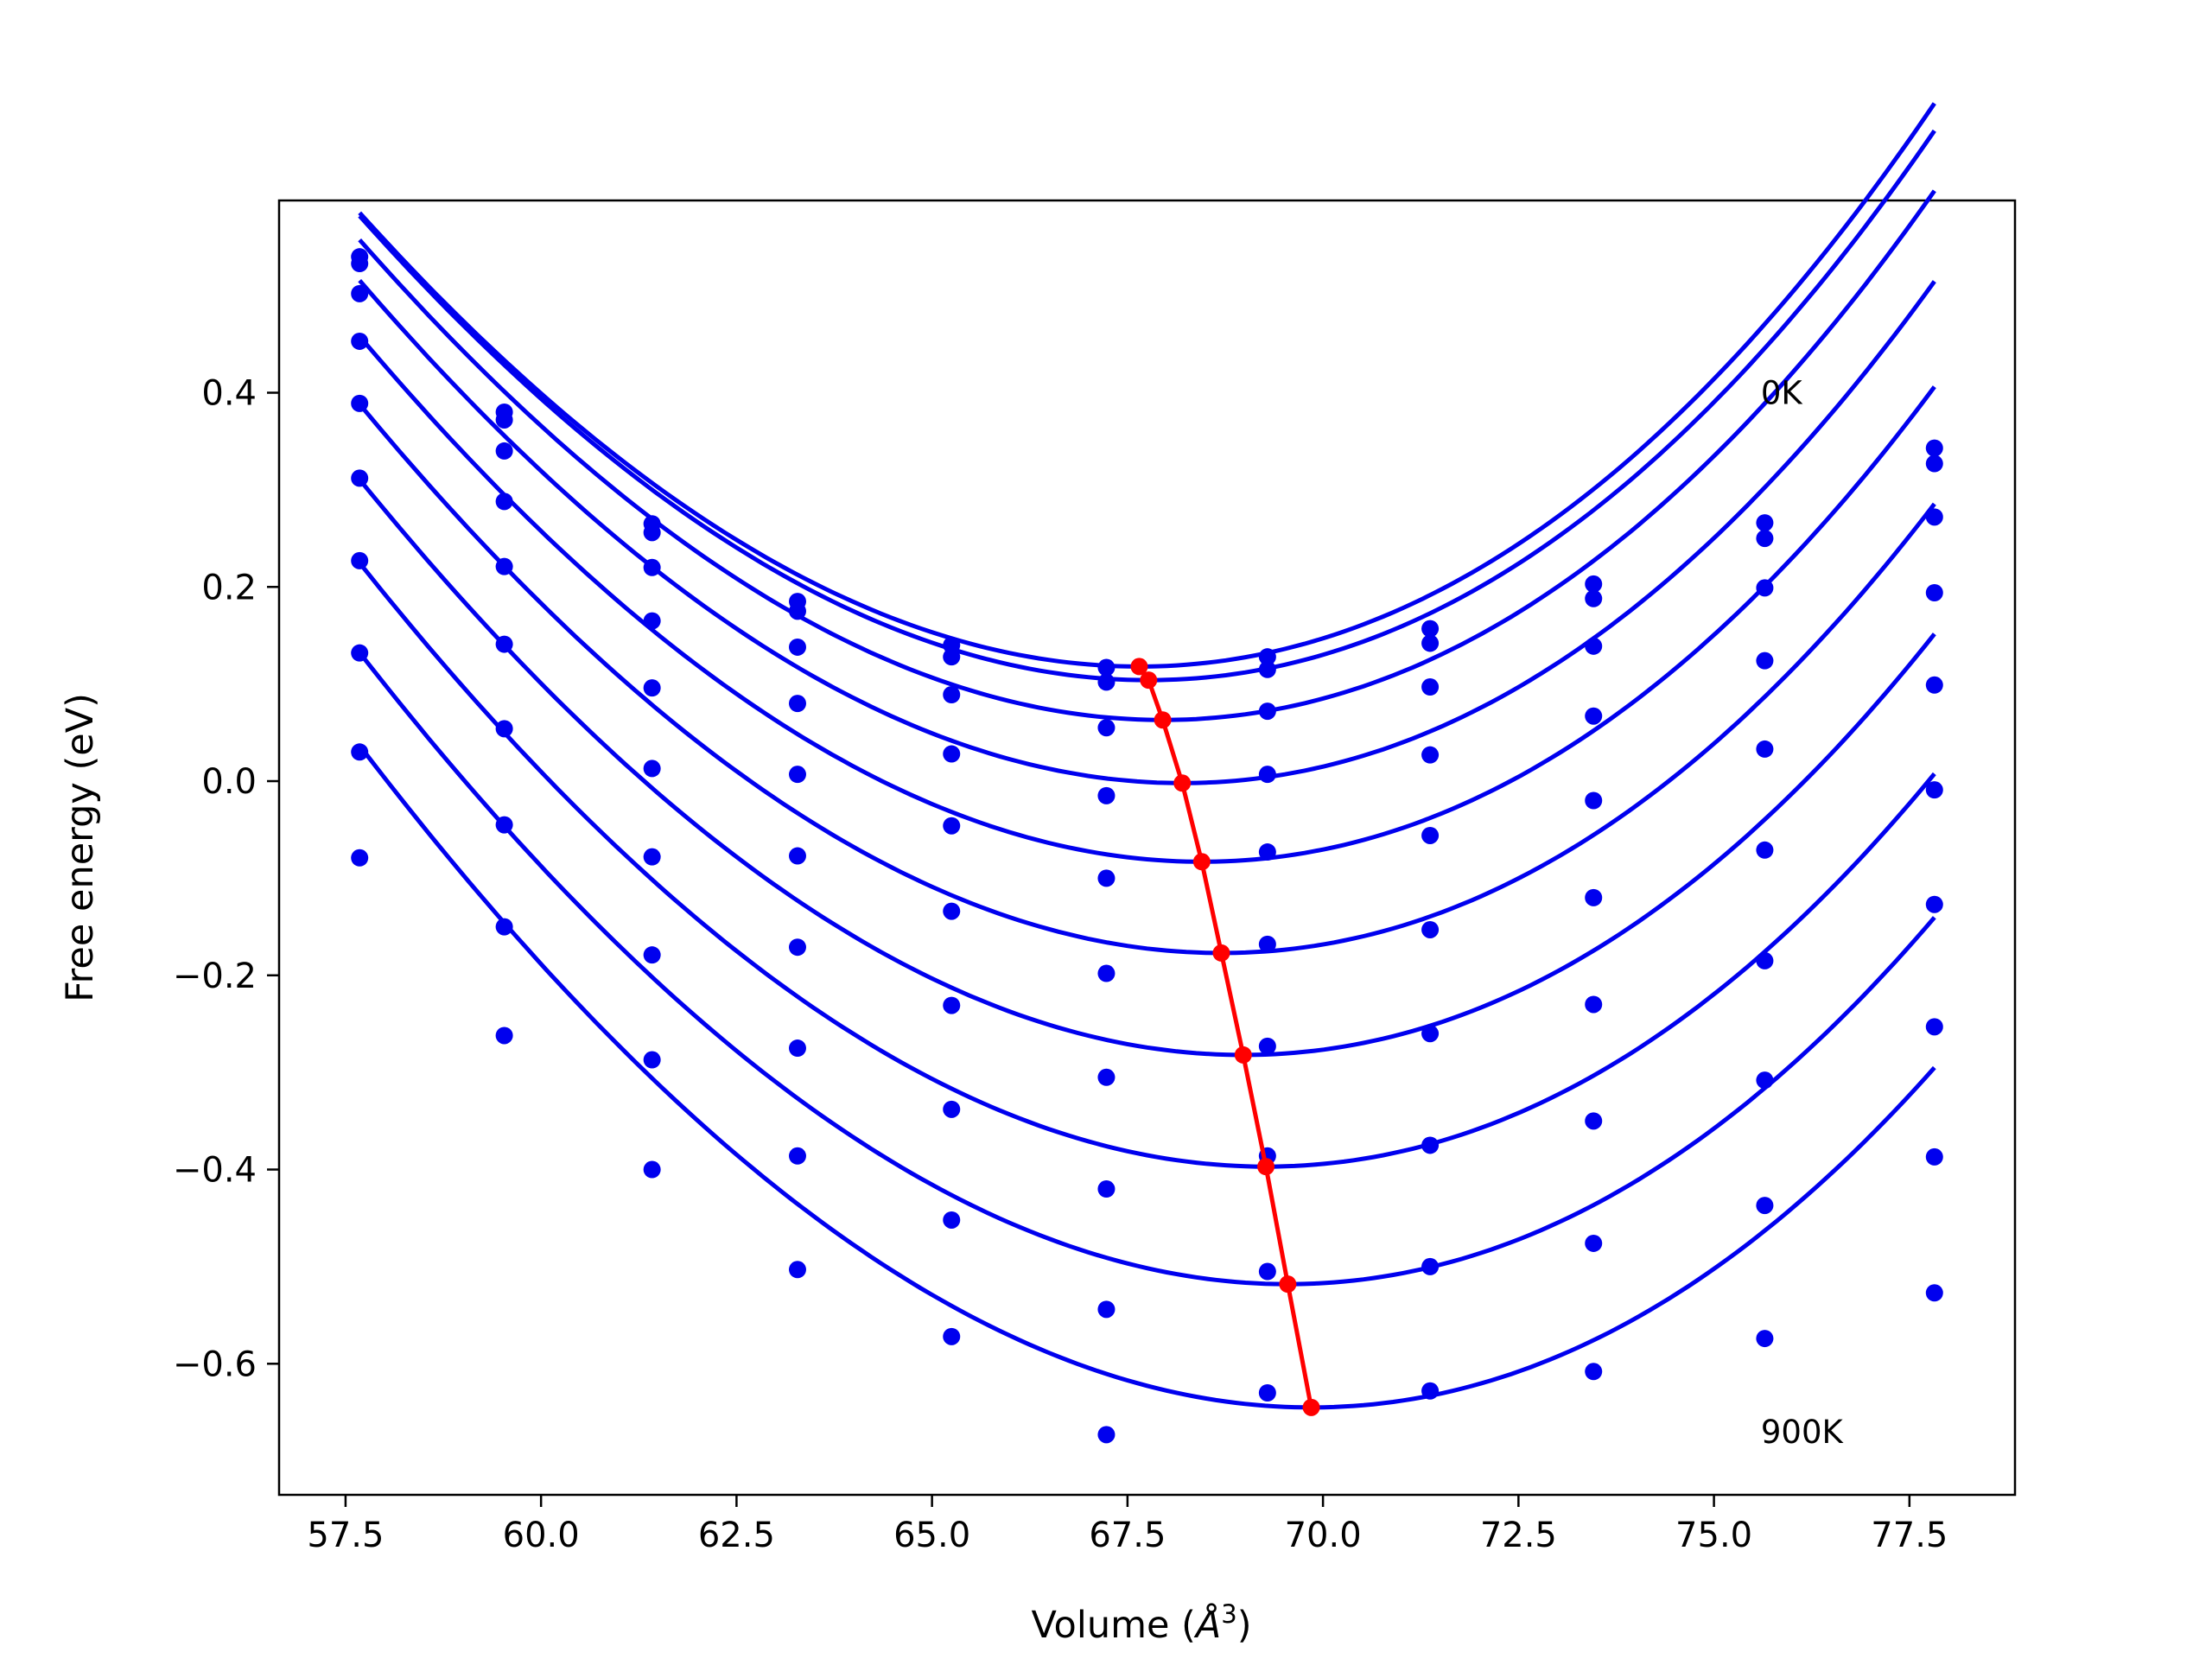  What do you see at coordinates (215, 976) in the screenshot?
I see `y-tick-label: −0.2` at bounding box center [215, 976].